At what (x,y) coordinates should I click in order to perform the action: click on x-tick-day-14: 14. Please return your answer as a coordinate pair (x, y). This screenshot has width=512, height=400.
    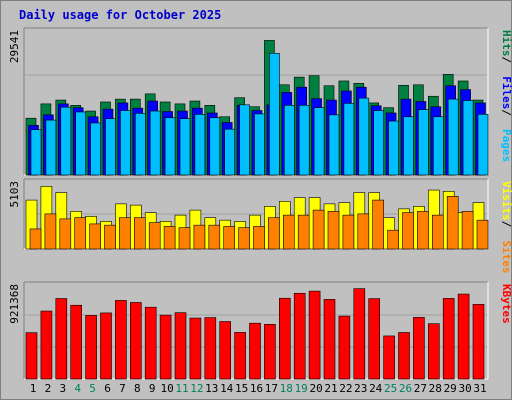
    Looking at the image, I should click on (227, 388).